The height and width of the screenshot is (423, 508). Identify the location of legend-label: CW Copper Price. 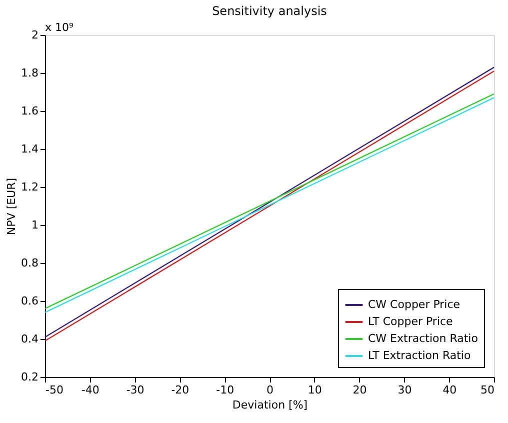
(414, 304).